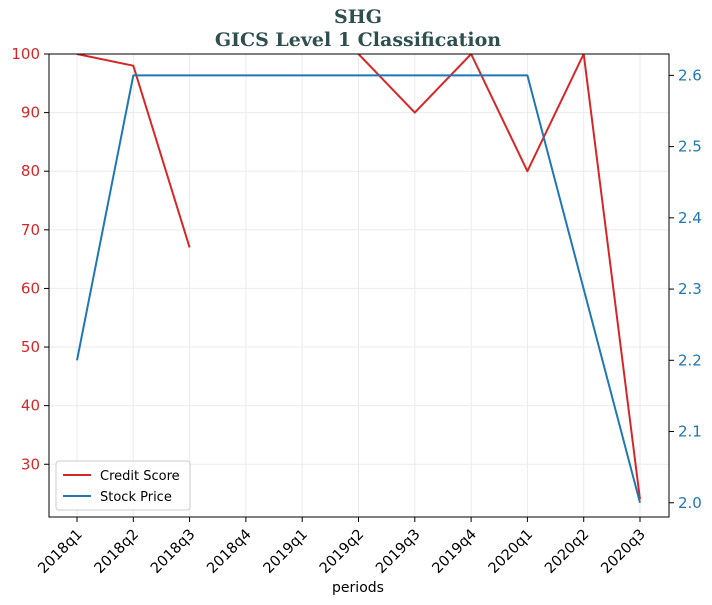 This screenshot has height=605, width=712. Describe the element at coordinates (30, 259) in the screenshot. I see `left-axis: 30 40 50 60 70 80 90 100` at that location.